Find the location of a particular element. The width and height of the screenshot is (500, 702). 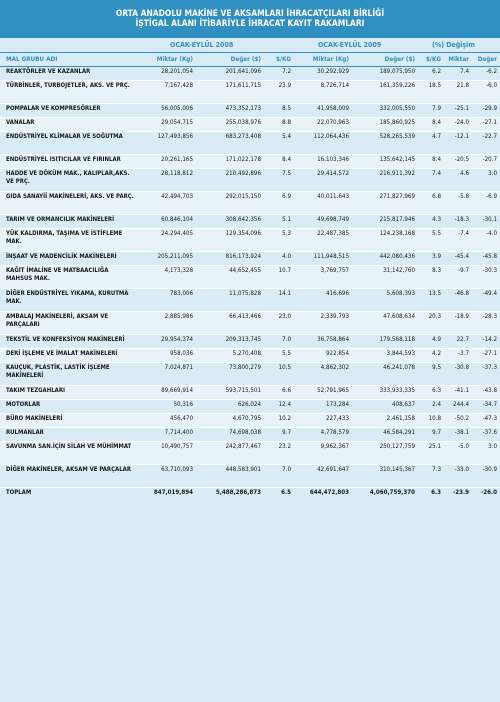

row-cell: 4,862,302 is located at coordinates (323, 374).